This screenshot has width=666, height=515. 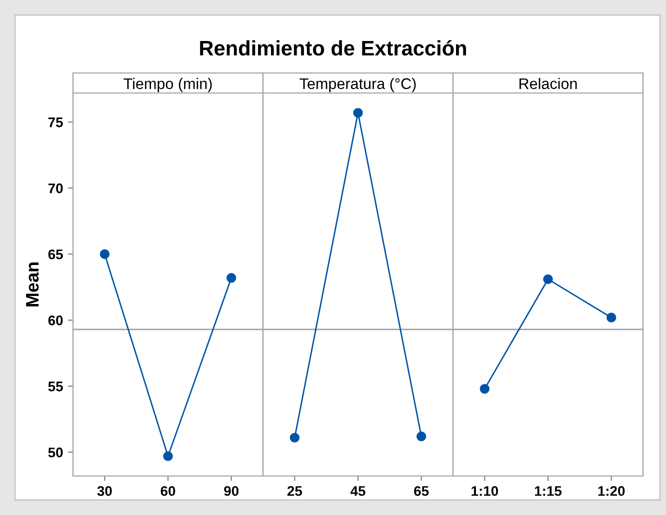 What do you see at coordinates (611, 491) in the screenshot?
I see `x-tick-label: 1:20` at bounding box center [611, 491].